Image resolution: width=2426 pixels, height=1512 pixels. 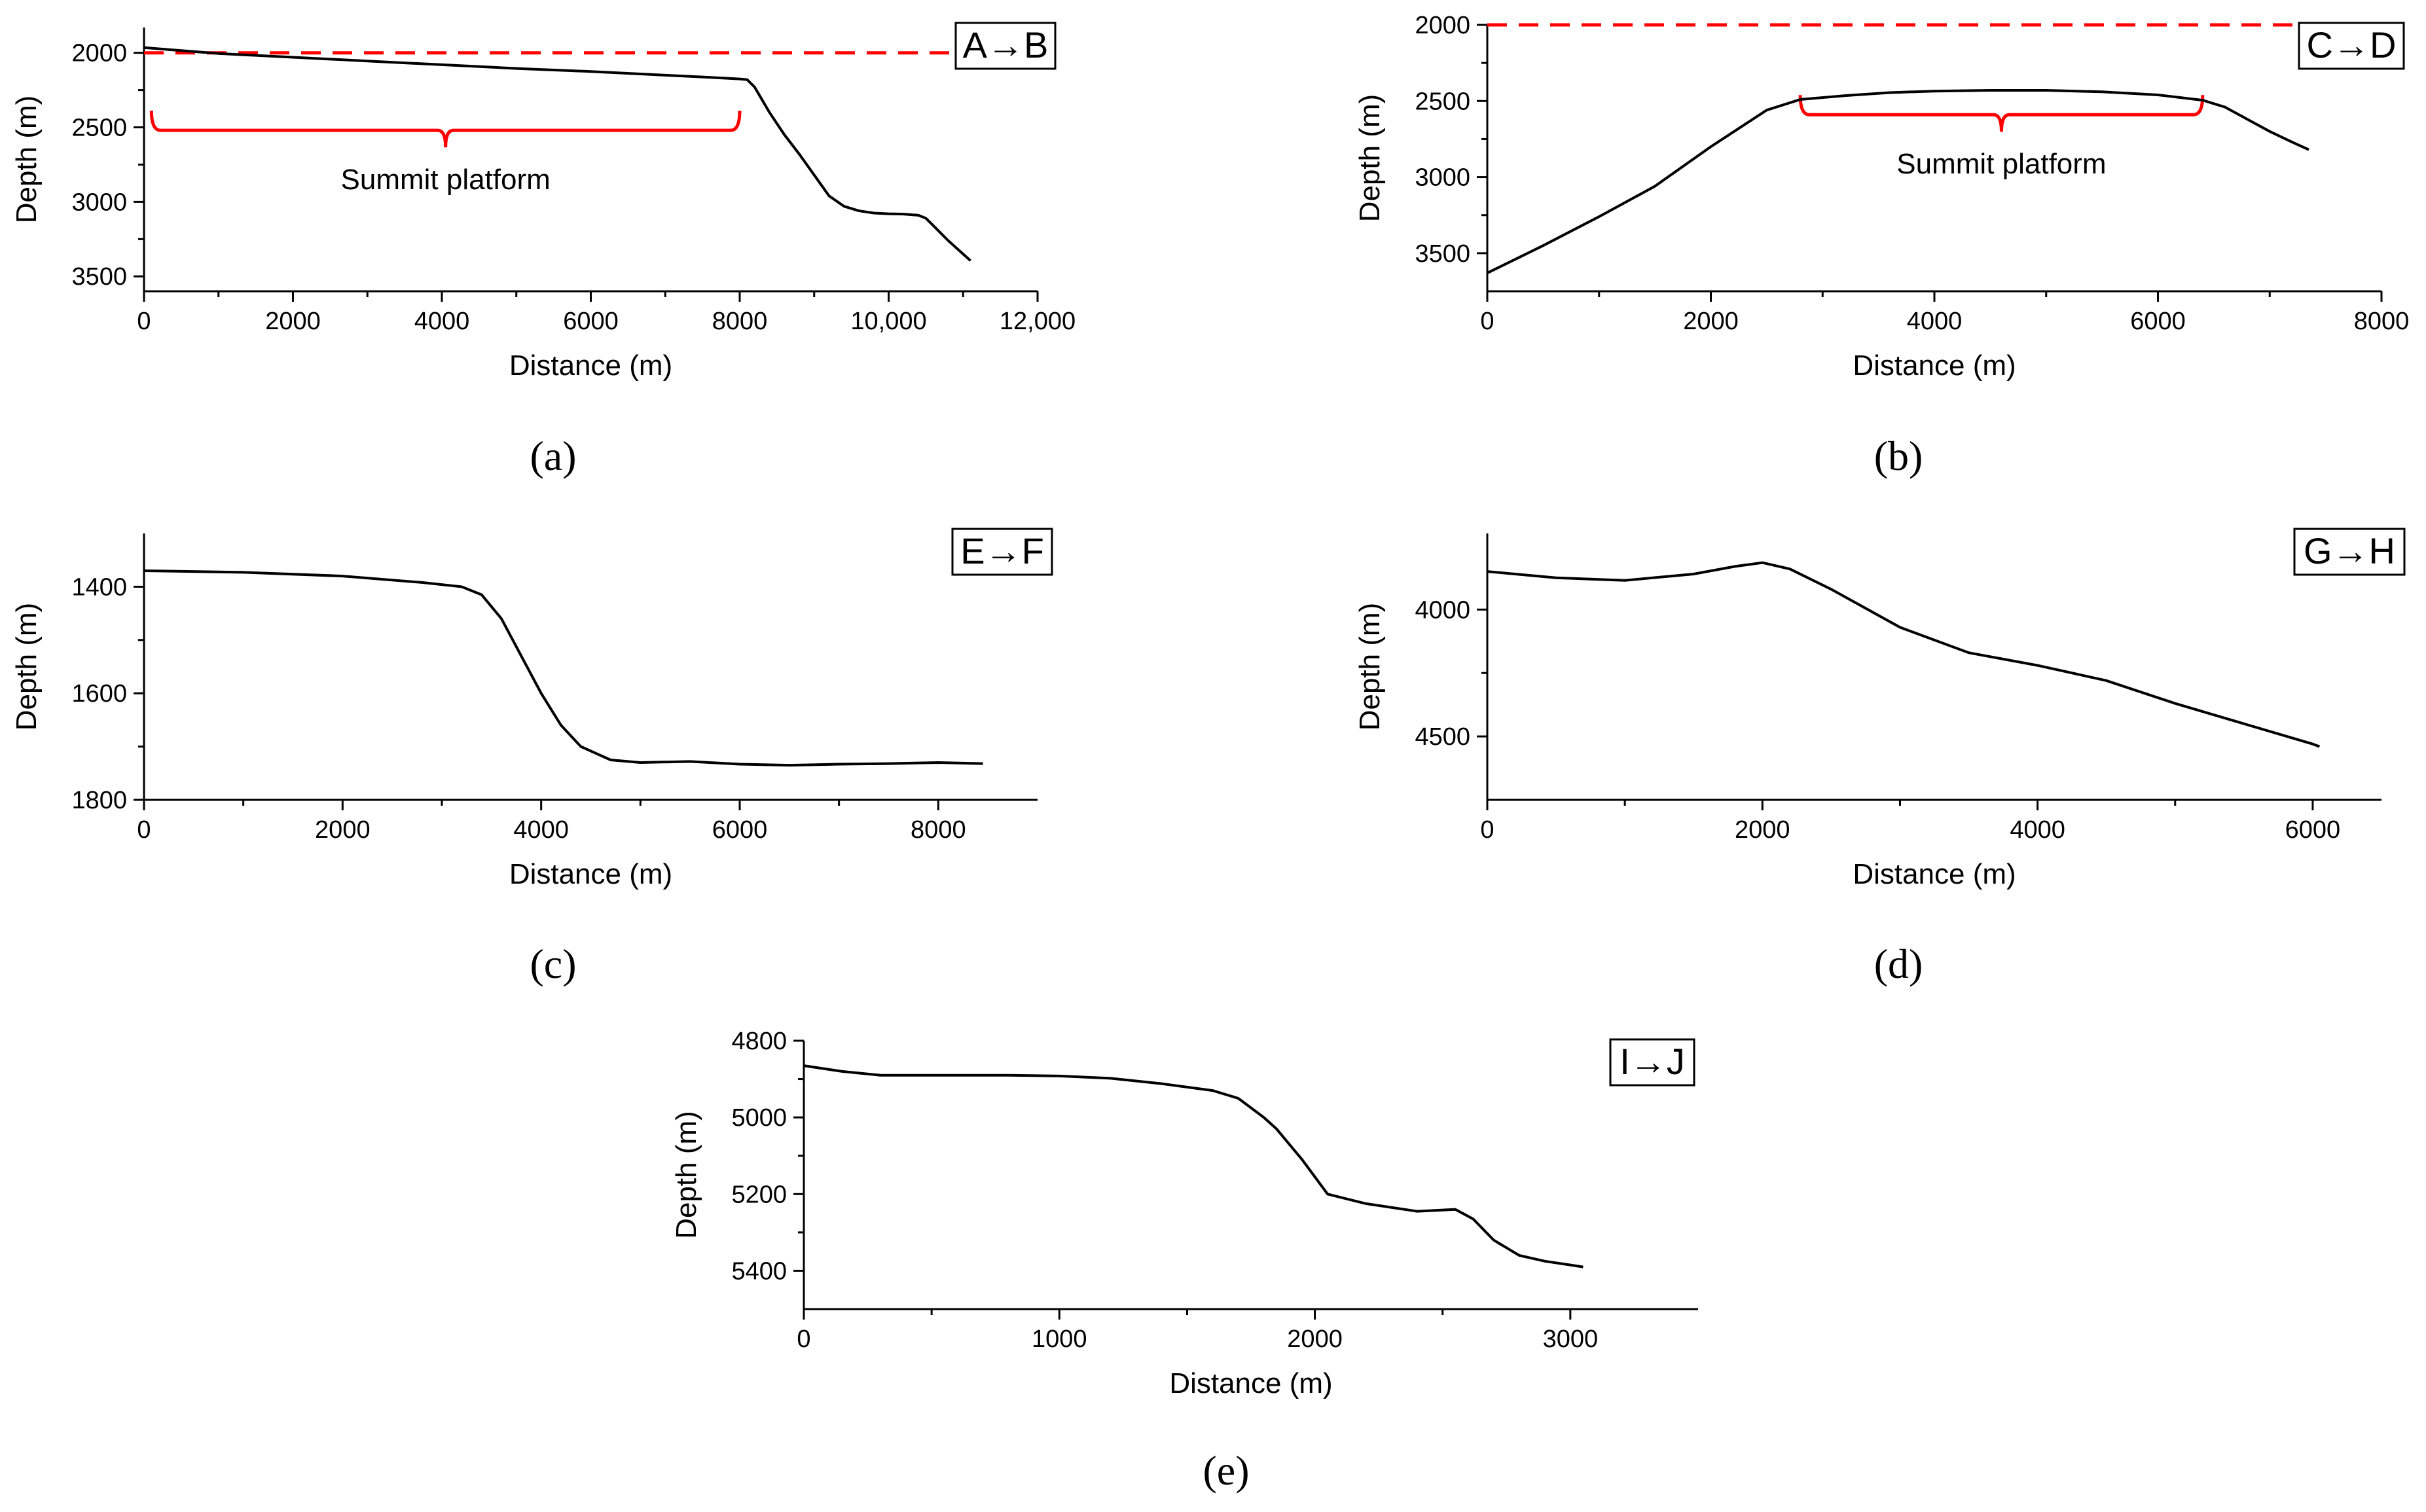 I want to click on x-tick-label: 3000, so click(x=1571, y=1339).